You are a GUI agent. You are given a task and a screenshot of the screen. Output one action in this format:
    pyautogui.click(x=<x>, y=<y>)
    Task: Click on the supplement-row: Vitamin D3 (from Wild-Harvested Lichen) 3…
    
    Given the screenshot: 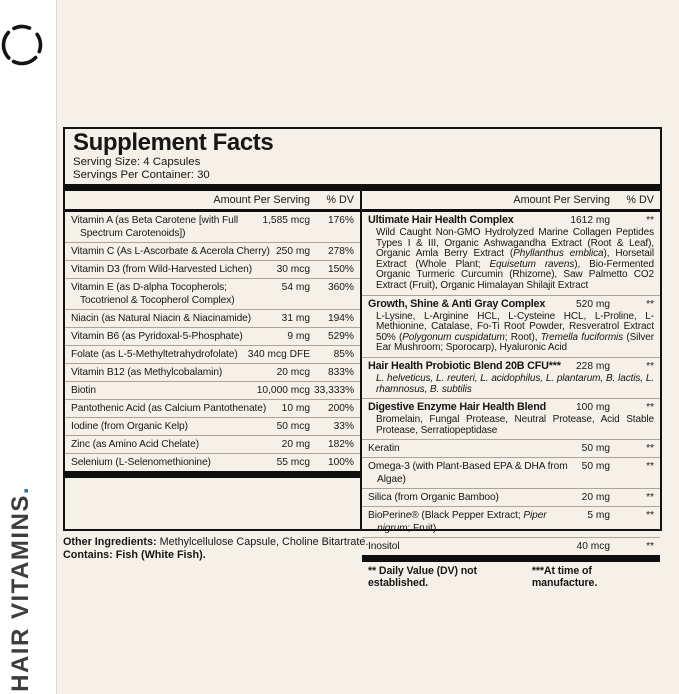 What is the action you would take?
    pyautogui.click(x=212, y=269)
    